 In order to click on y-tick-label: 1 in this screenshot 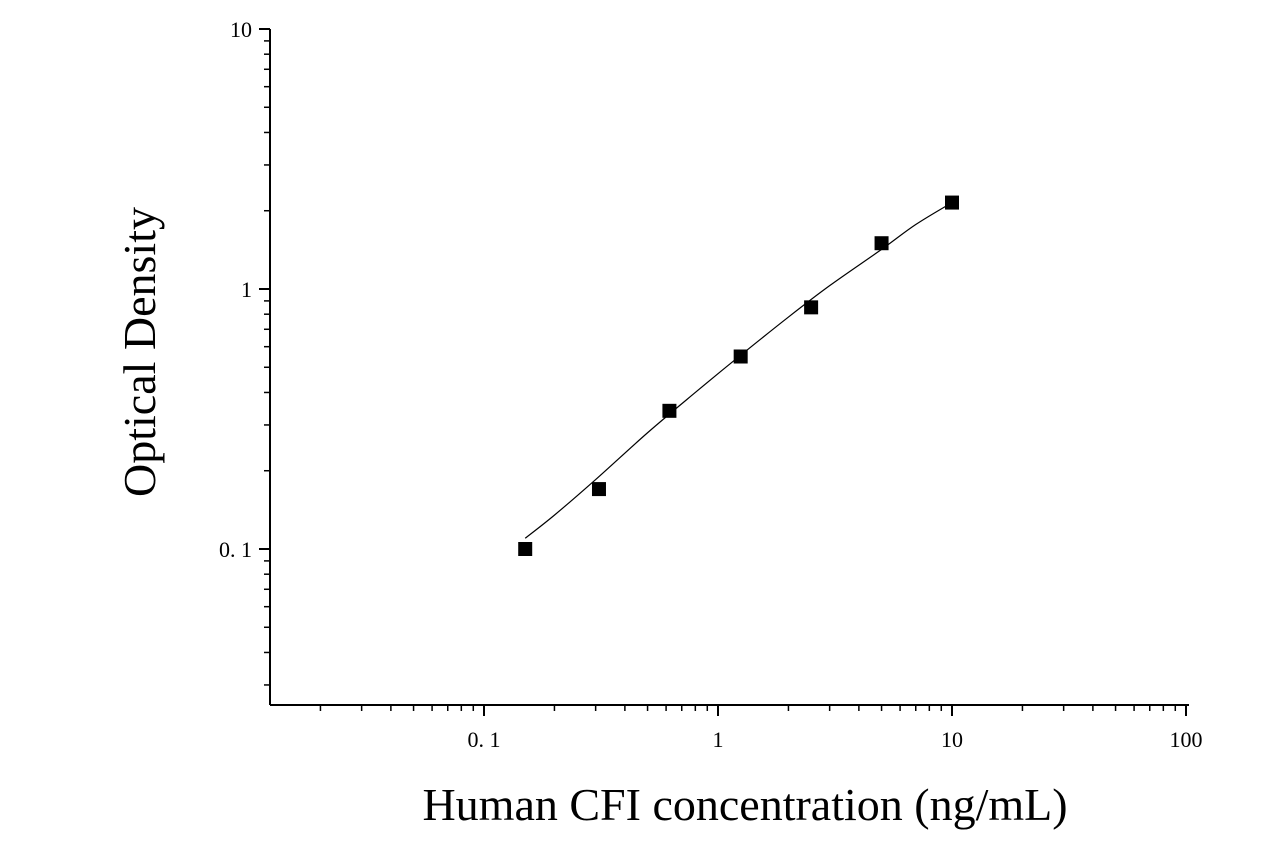, I will do `click(246, 289)`.